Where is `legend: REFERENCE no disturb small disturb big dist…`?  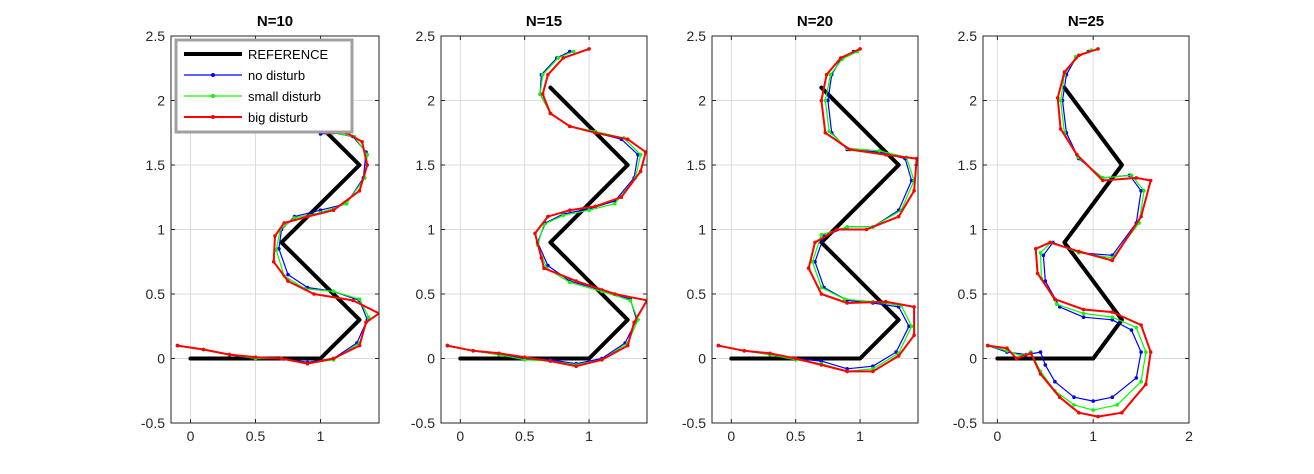 legend: REFERENCE no disturb small disturb big dist… is located at coordinates (264, 86).